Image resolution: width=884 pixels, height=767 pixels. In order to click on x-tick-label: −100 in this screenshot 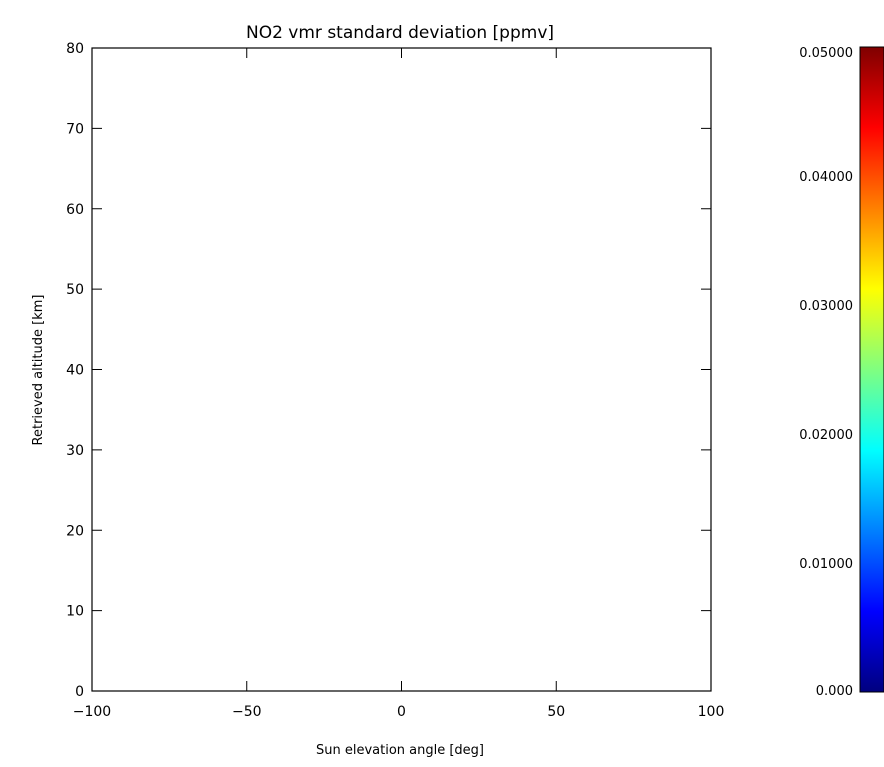, I will do `click(92, 712)`.